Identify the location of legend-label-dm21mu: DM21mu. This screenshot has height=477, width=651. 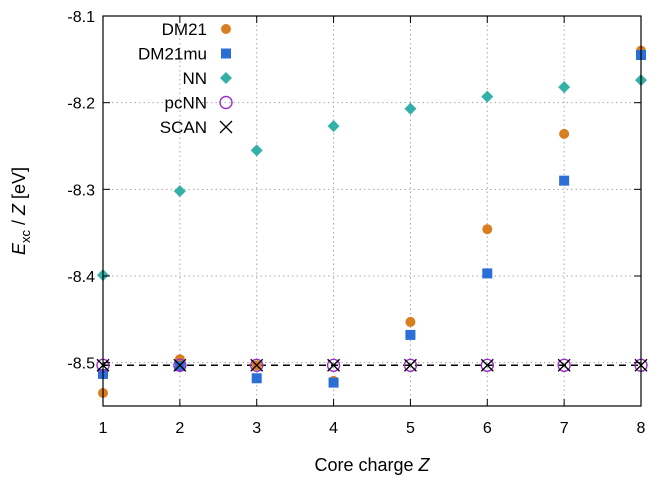
(172, 54).